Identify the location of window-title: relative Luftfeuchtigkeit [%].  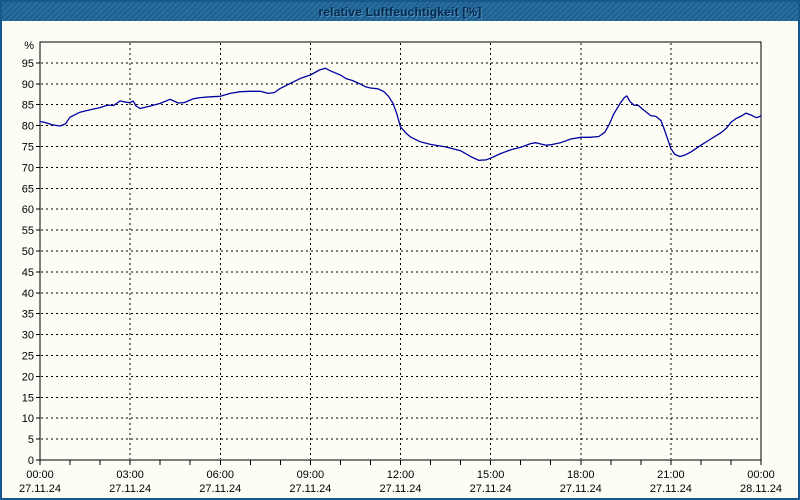
(400, 11).